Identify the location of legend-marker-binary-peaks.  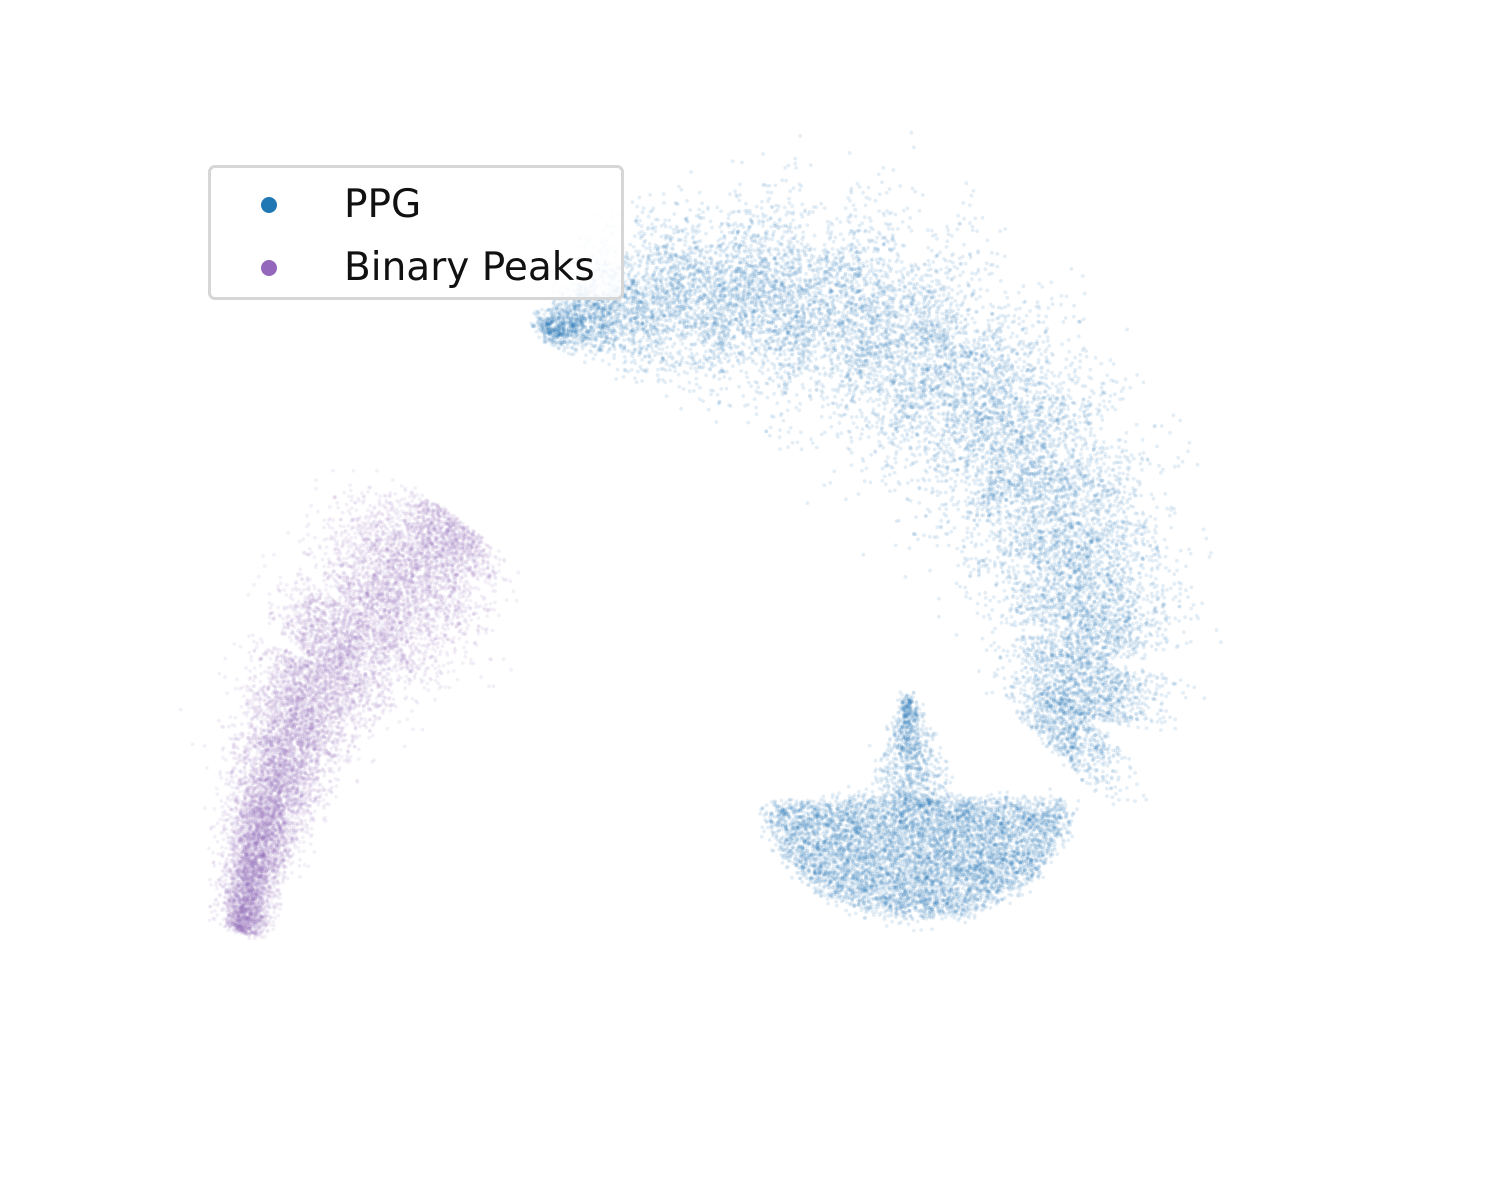
(269, 268).